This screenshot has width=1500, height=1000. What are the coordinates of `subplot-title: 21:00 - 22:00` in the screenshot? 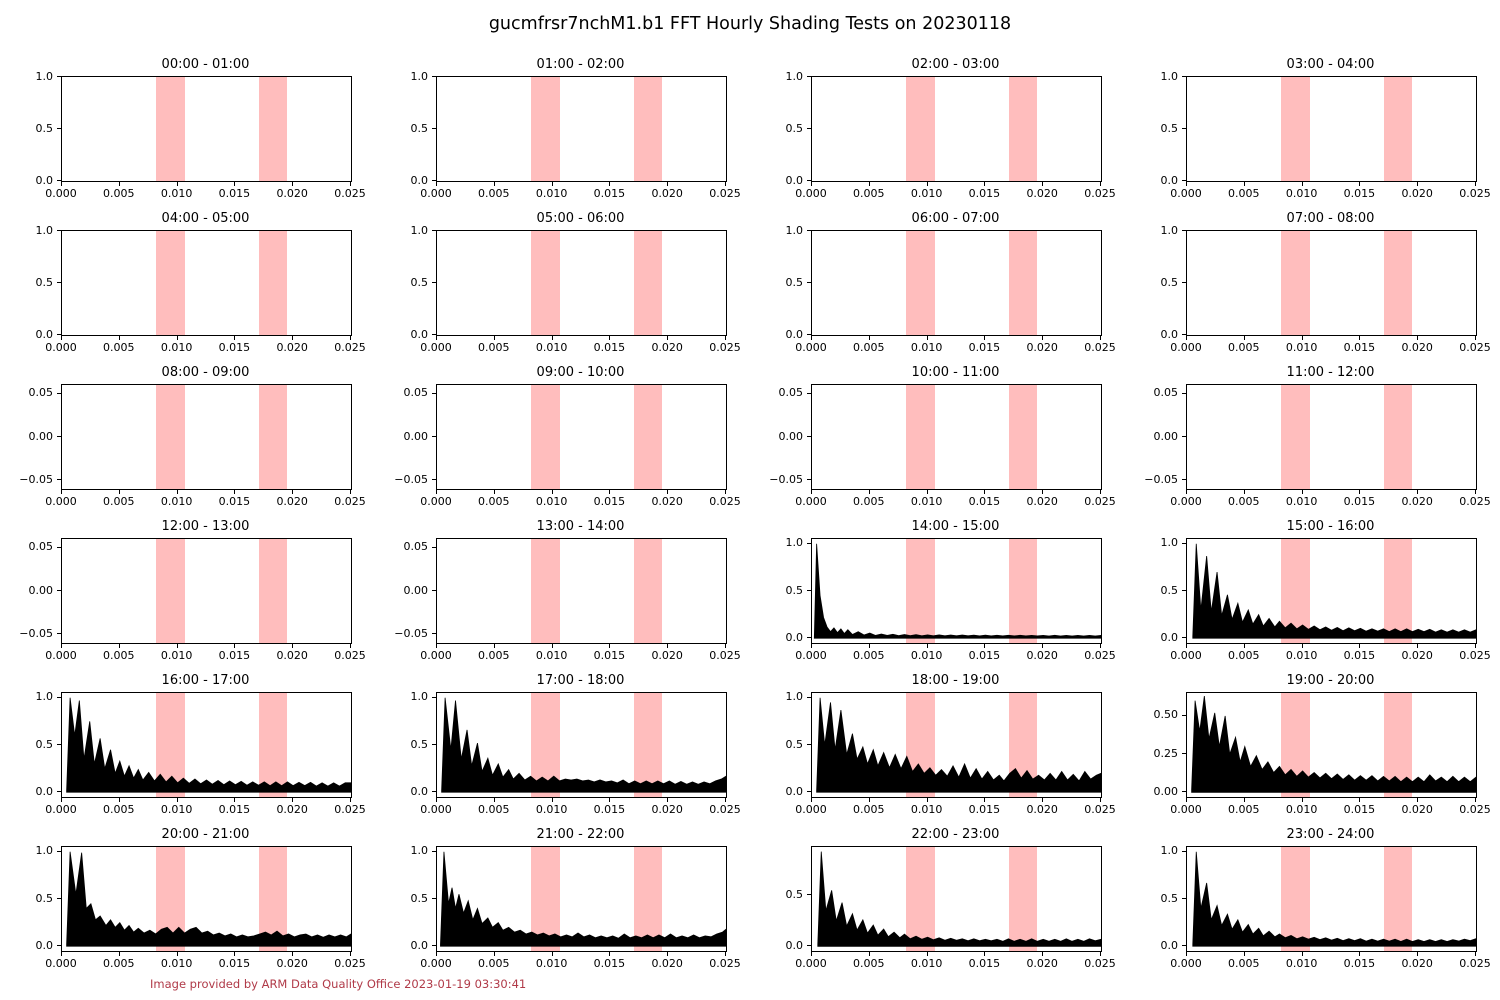 It's located at (580, 834).